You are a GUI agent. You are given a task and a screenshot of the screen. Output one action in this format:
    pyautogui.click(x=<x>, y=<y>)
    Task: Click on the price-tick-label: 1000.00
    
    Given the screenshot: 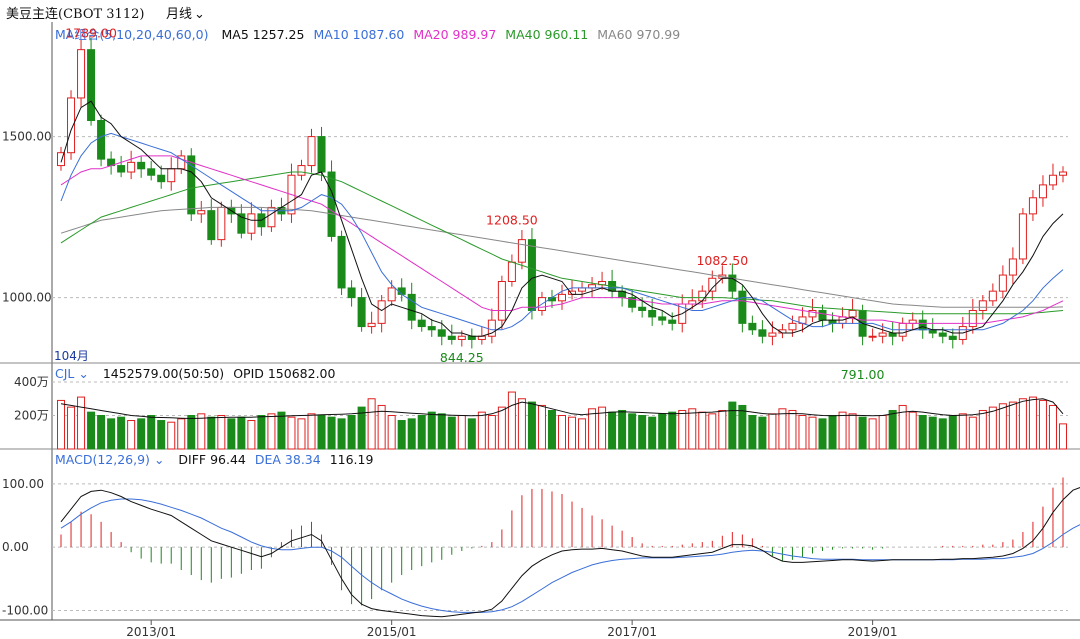 What is the action you would take?
    pyautogui.click(x=27, y=298)
    